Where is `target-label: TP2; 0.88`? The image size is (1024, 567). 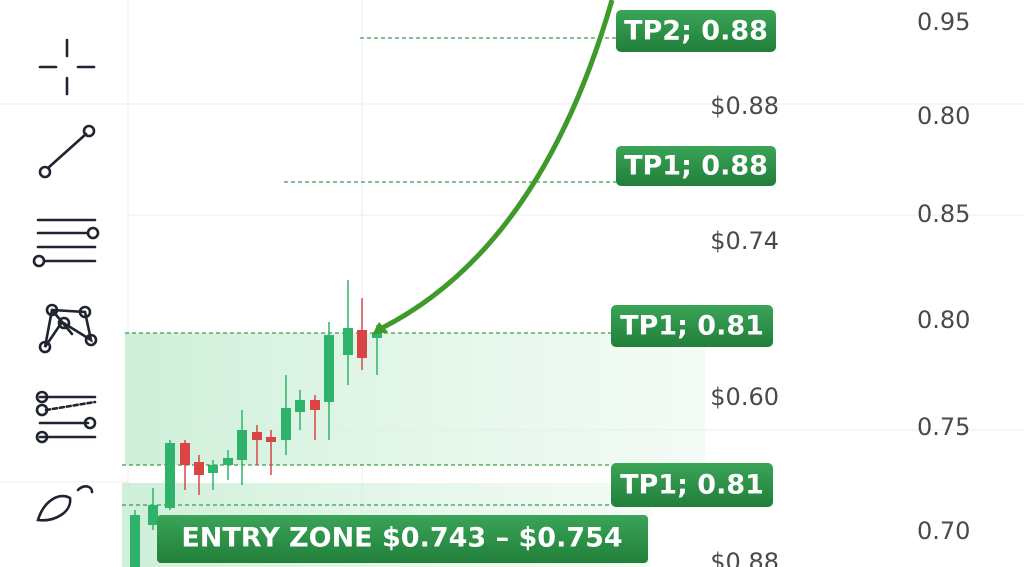
target-label: TP2; 0.88 is located at coordinates (696, 31).